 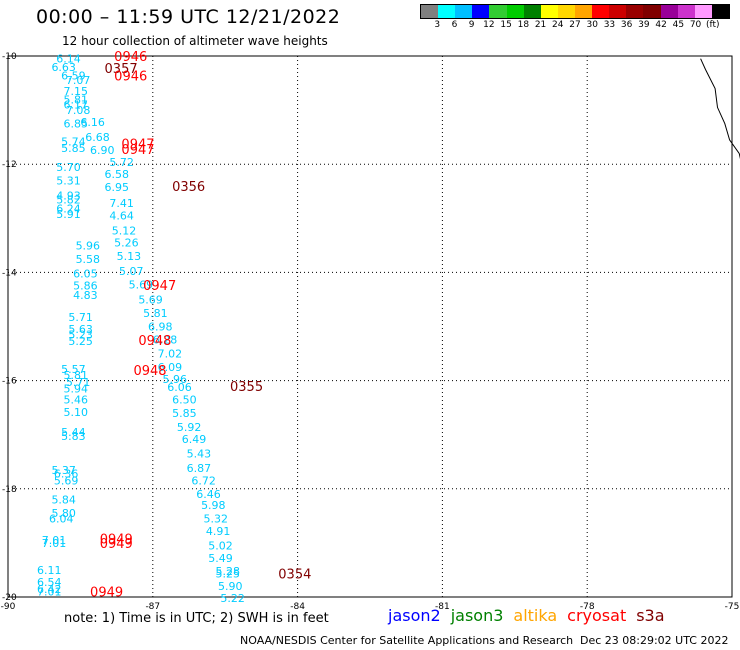 I want to click on swh-value: 6.87, so click(x=199, y=468).